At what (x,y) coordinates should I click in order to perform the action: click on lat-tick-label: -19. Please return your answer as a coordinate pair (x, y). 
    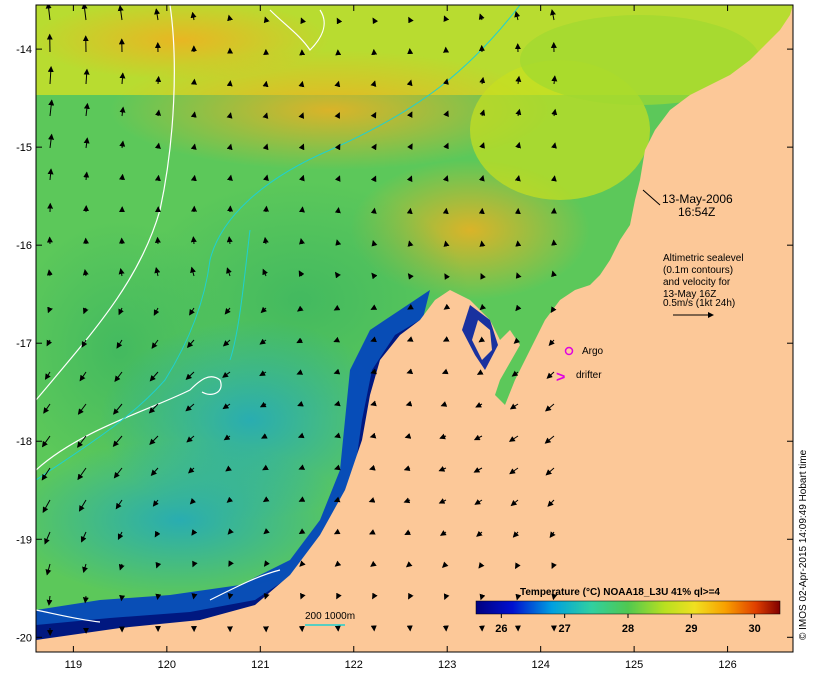
    Looking at the image, I should click on (24, 540).